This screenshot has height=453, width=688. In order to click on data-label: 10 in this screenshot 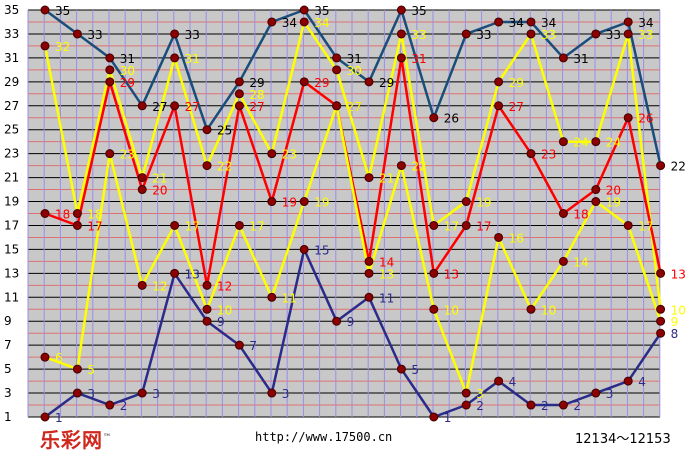, I will do `click(548, 310)`.